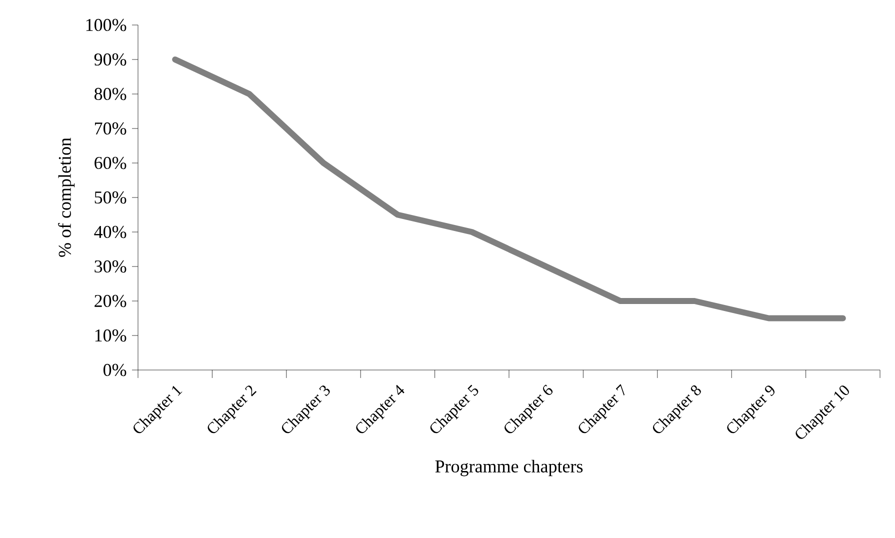  I want to click on y-tick-label: 70%, so click(110, 128).